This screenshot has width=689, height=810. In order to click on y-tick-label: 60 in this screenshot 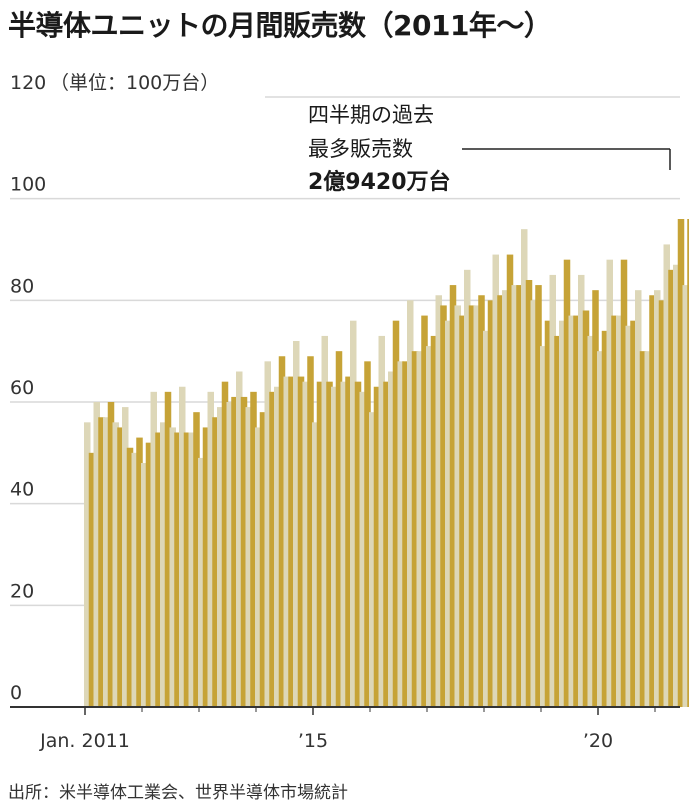, I will do `click(22, 388)`.